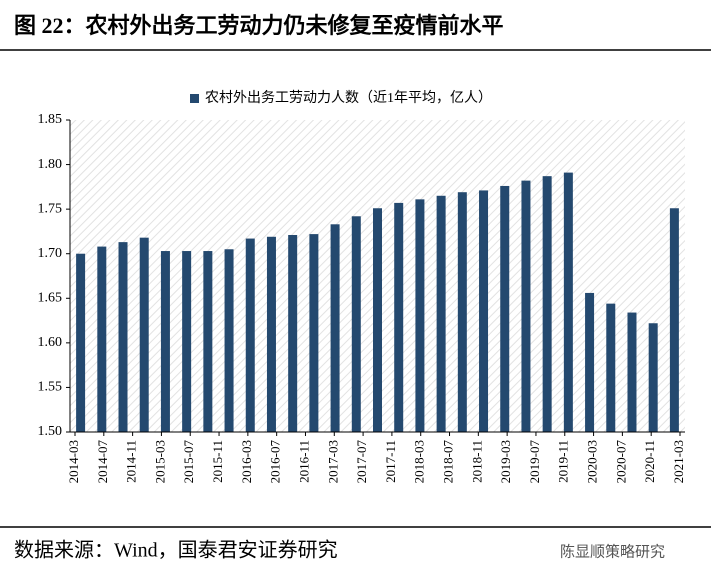  What do you see at coordinates (332, 461) in the screenshot?
I see `x-tick-label: 2017-03` at bounding box center [332, 461].